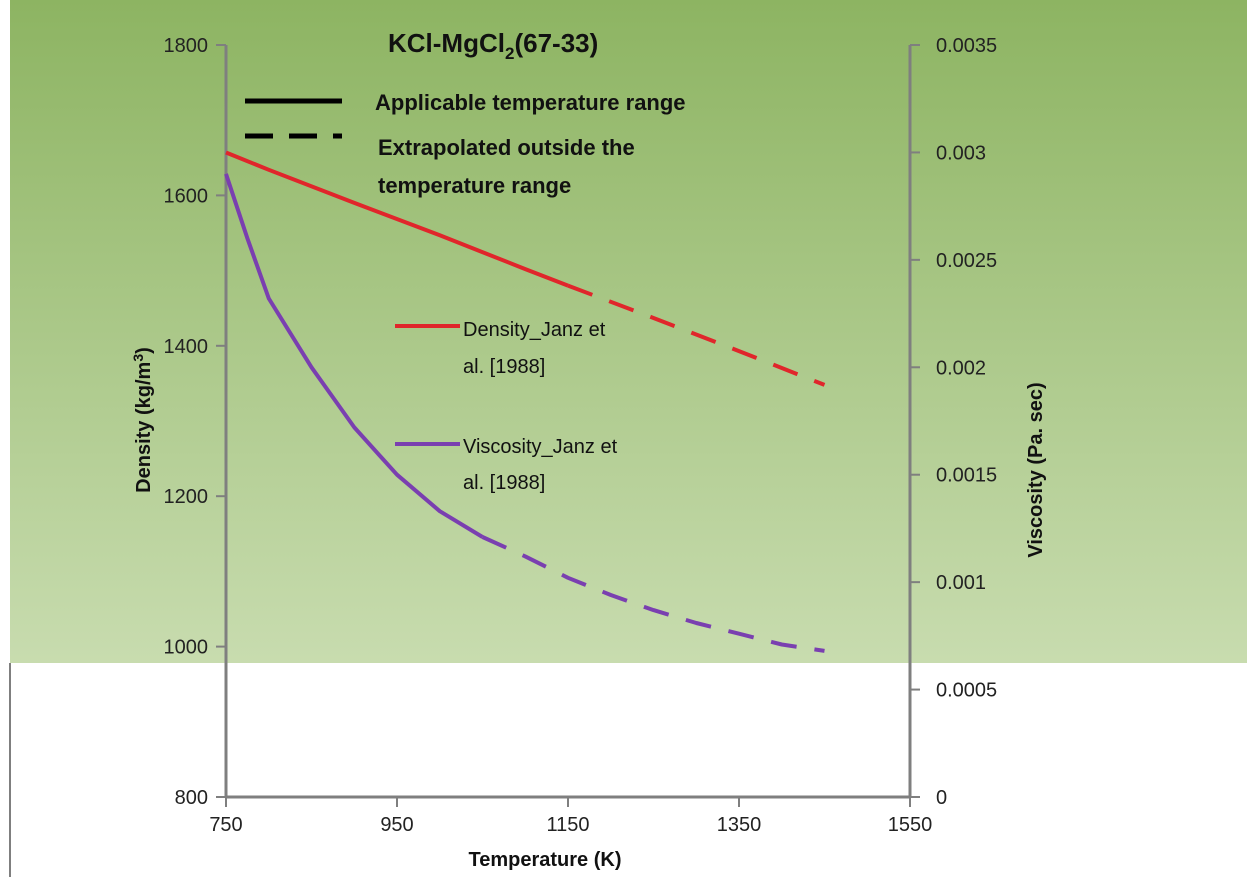 Image resolution: width=1247 pixels, height=877 pixels. Describe the element at coordinates (966, 46) in the screenshot. I see `right-tick-label: 0.0035` at that location.